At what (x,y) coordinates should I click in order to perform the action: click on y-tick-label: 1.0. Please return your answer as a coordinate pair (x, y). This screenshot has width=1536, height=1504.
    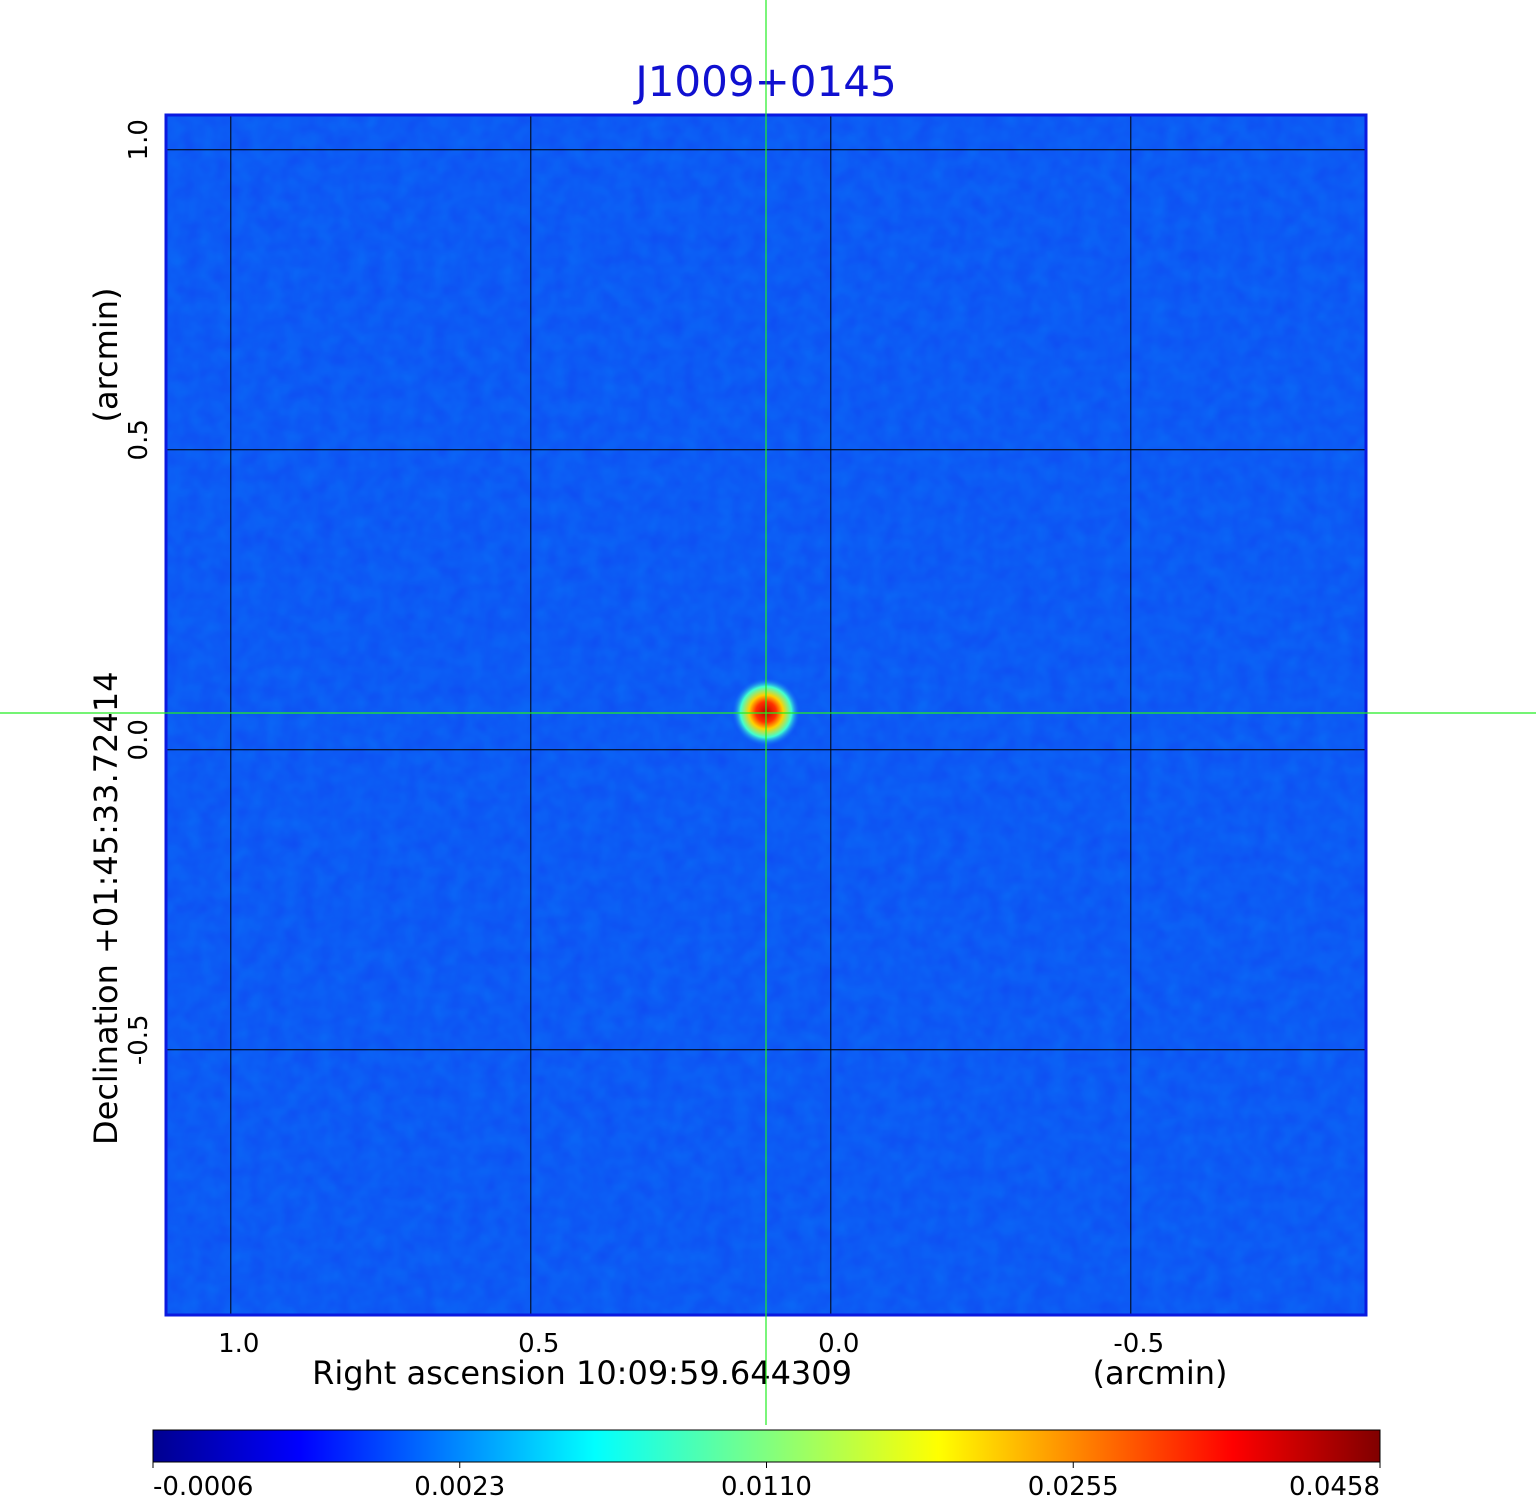
    Looking at the image, I should click on (139, 139).